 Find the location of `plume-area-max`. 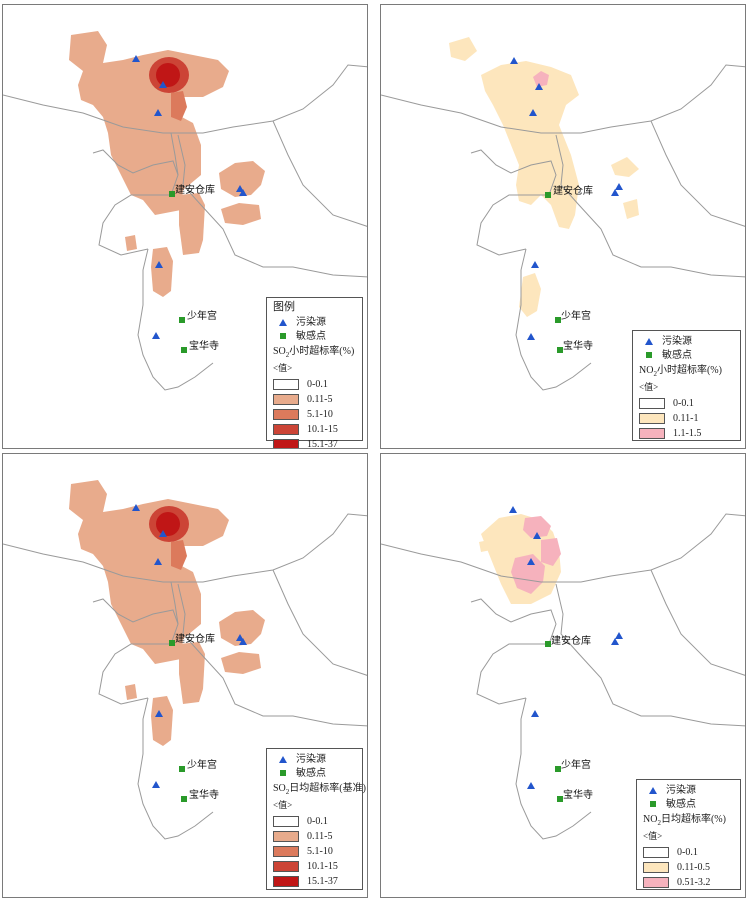

plume-area-max is located at coordinates (168, 524).